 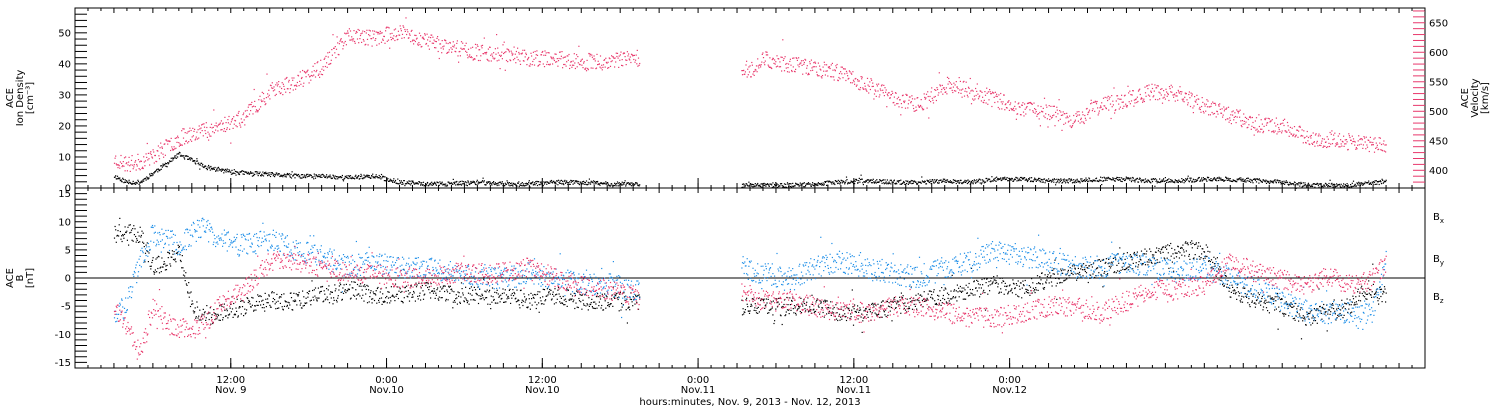 What do you see at coordinates (64, 64) in the screenshot?
I see `density-tick-label: 40` at bounding box center [64, 64].